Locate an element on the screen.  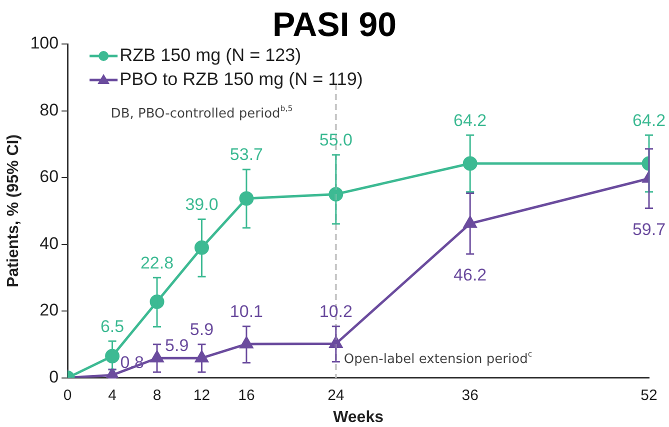
y-tick-label: 100 is located at coordinates (44, 43).